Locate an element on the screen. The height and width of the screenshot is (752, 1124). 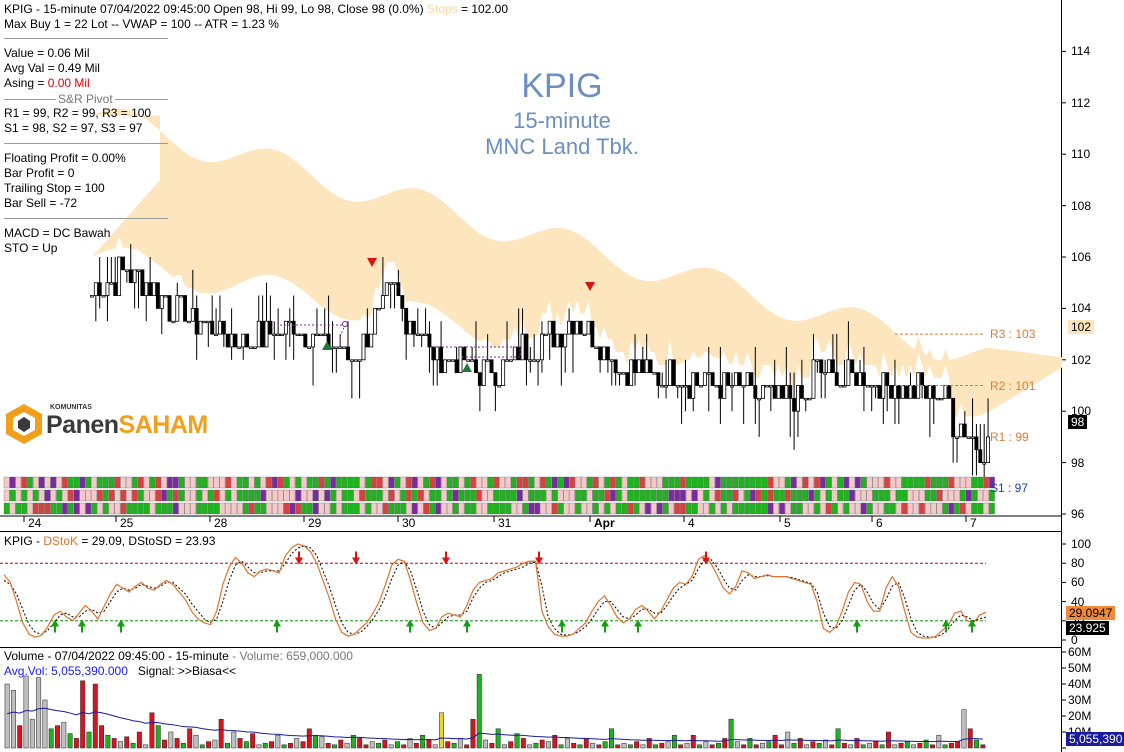
stochastic-plot-area is located at coordinates (533, 590).